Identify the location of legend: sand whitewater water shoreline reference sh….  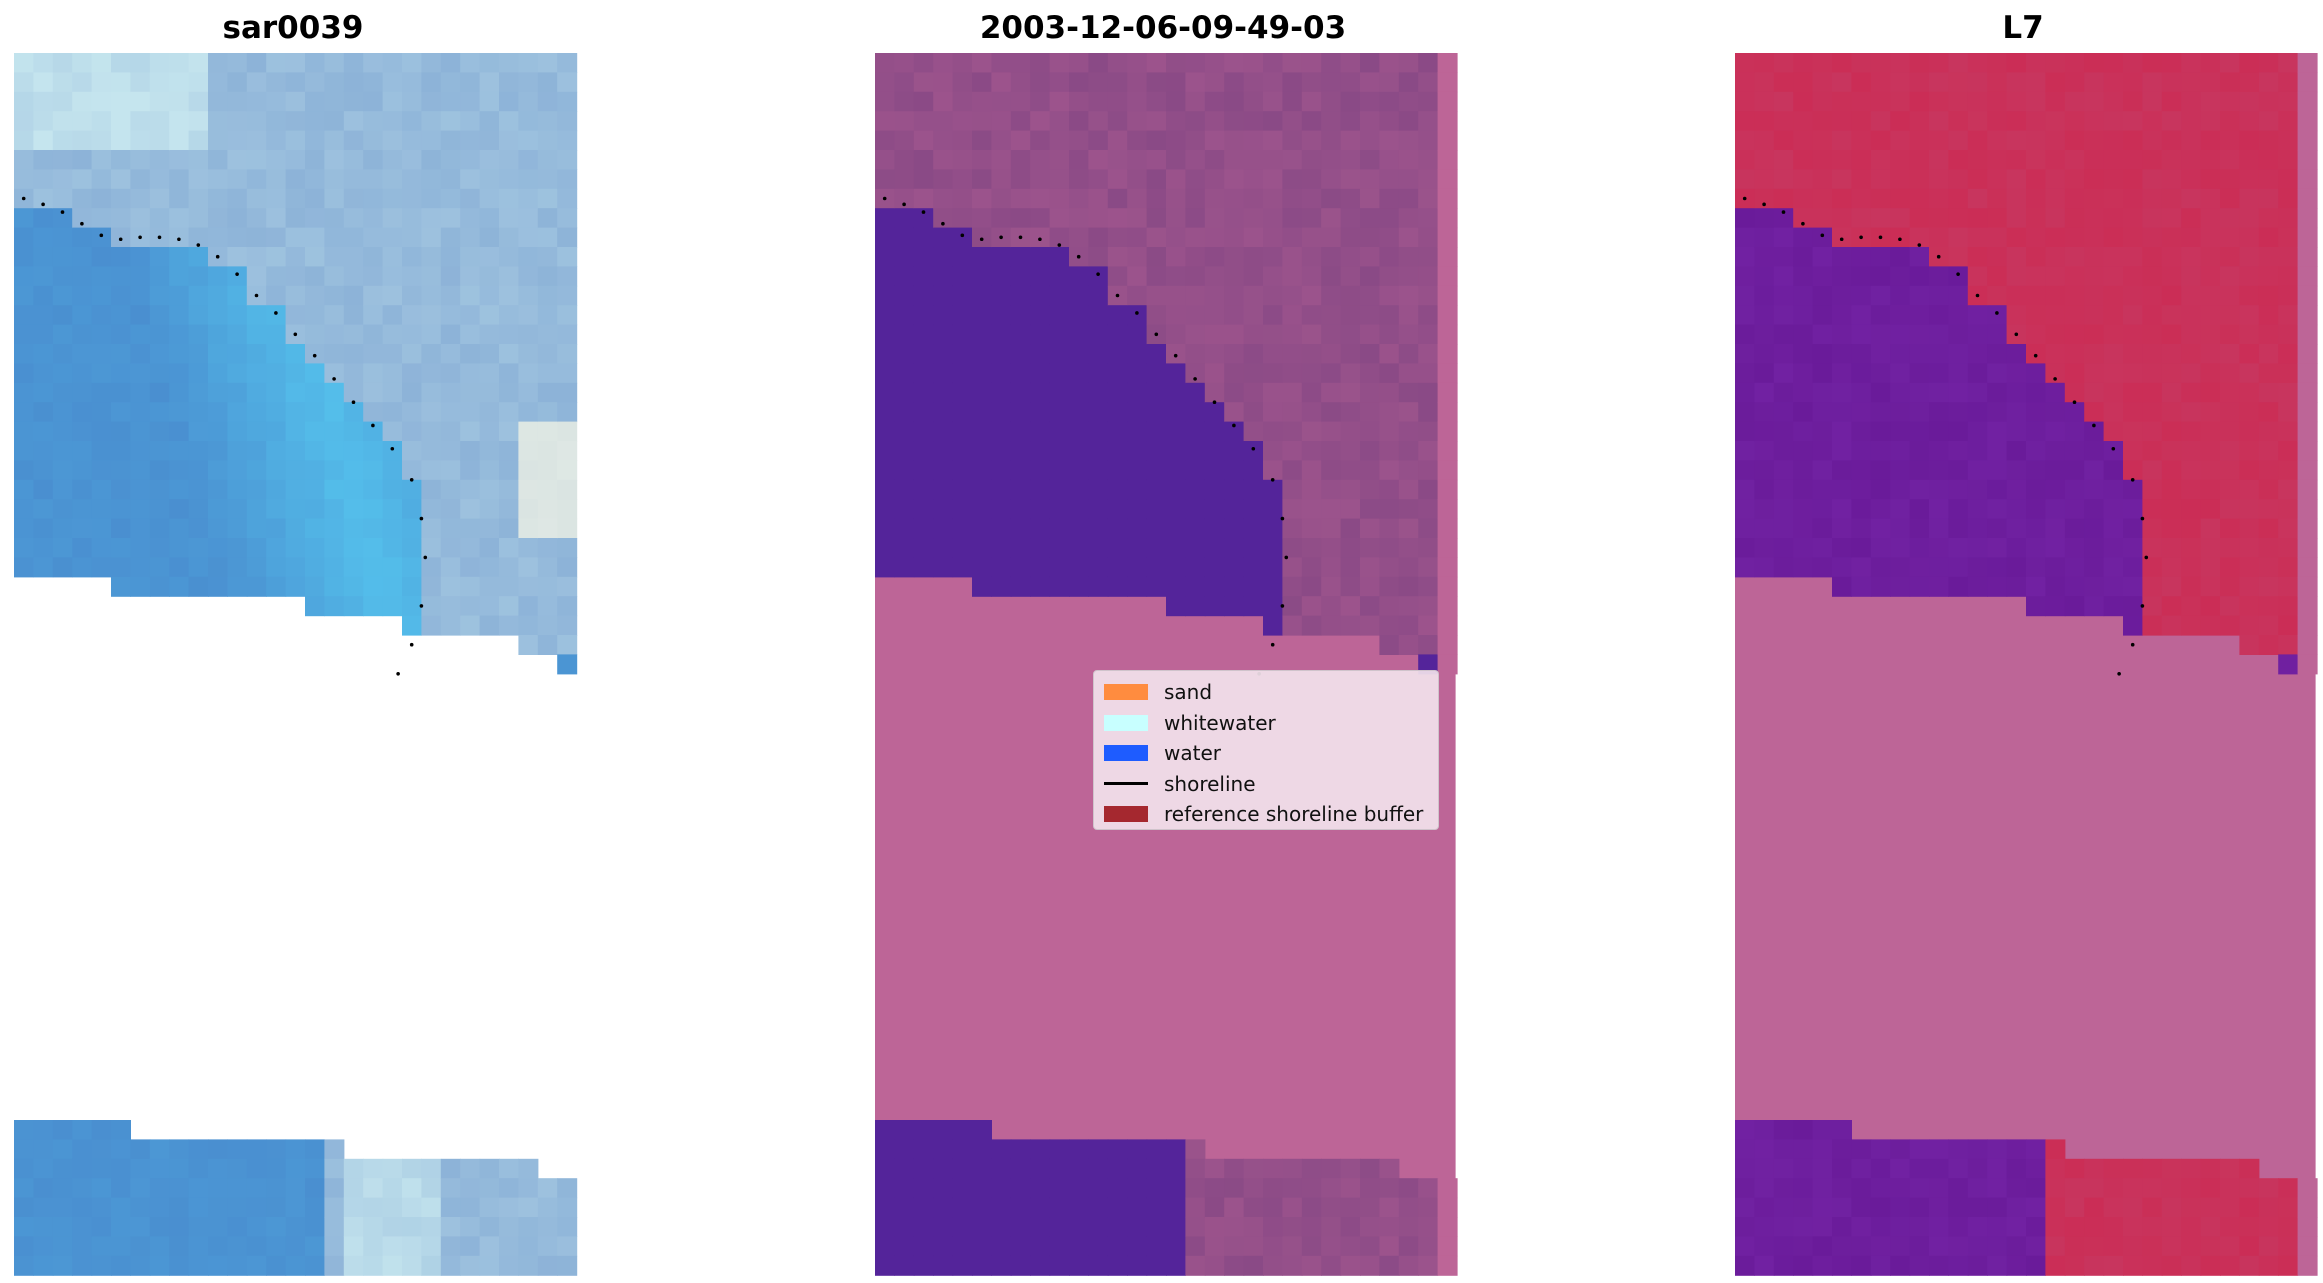
(1266, 750).